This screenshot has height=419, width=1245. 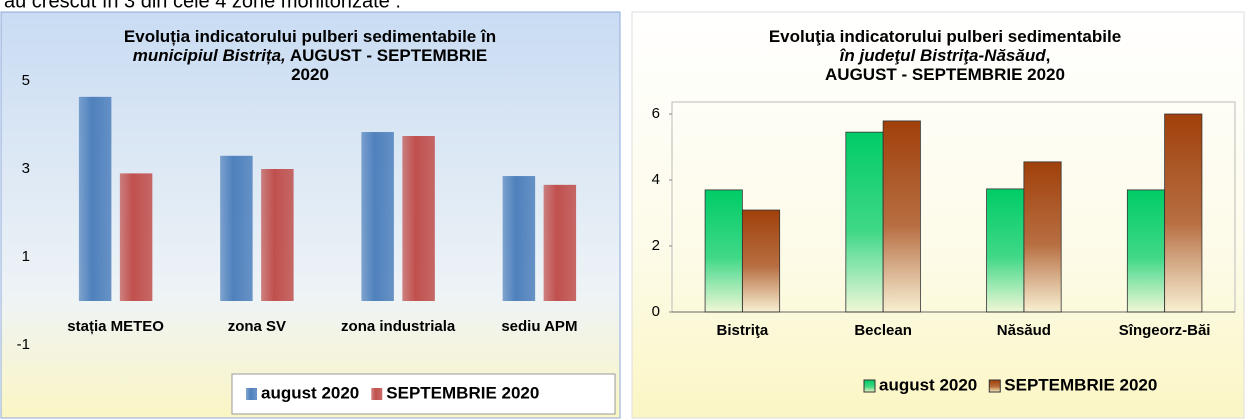 I want to click on x-tick-label: Beclean, so click(x=883, y=330).